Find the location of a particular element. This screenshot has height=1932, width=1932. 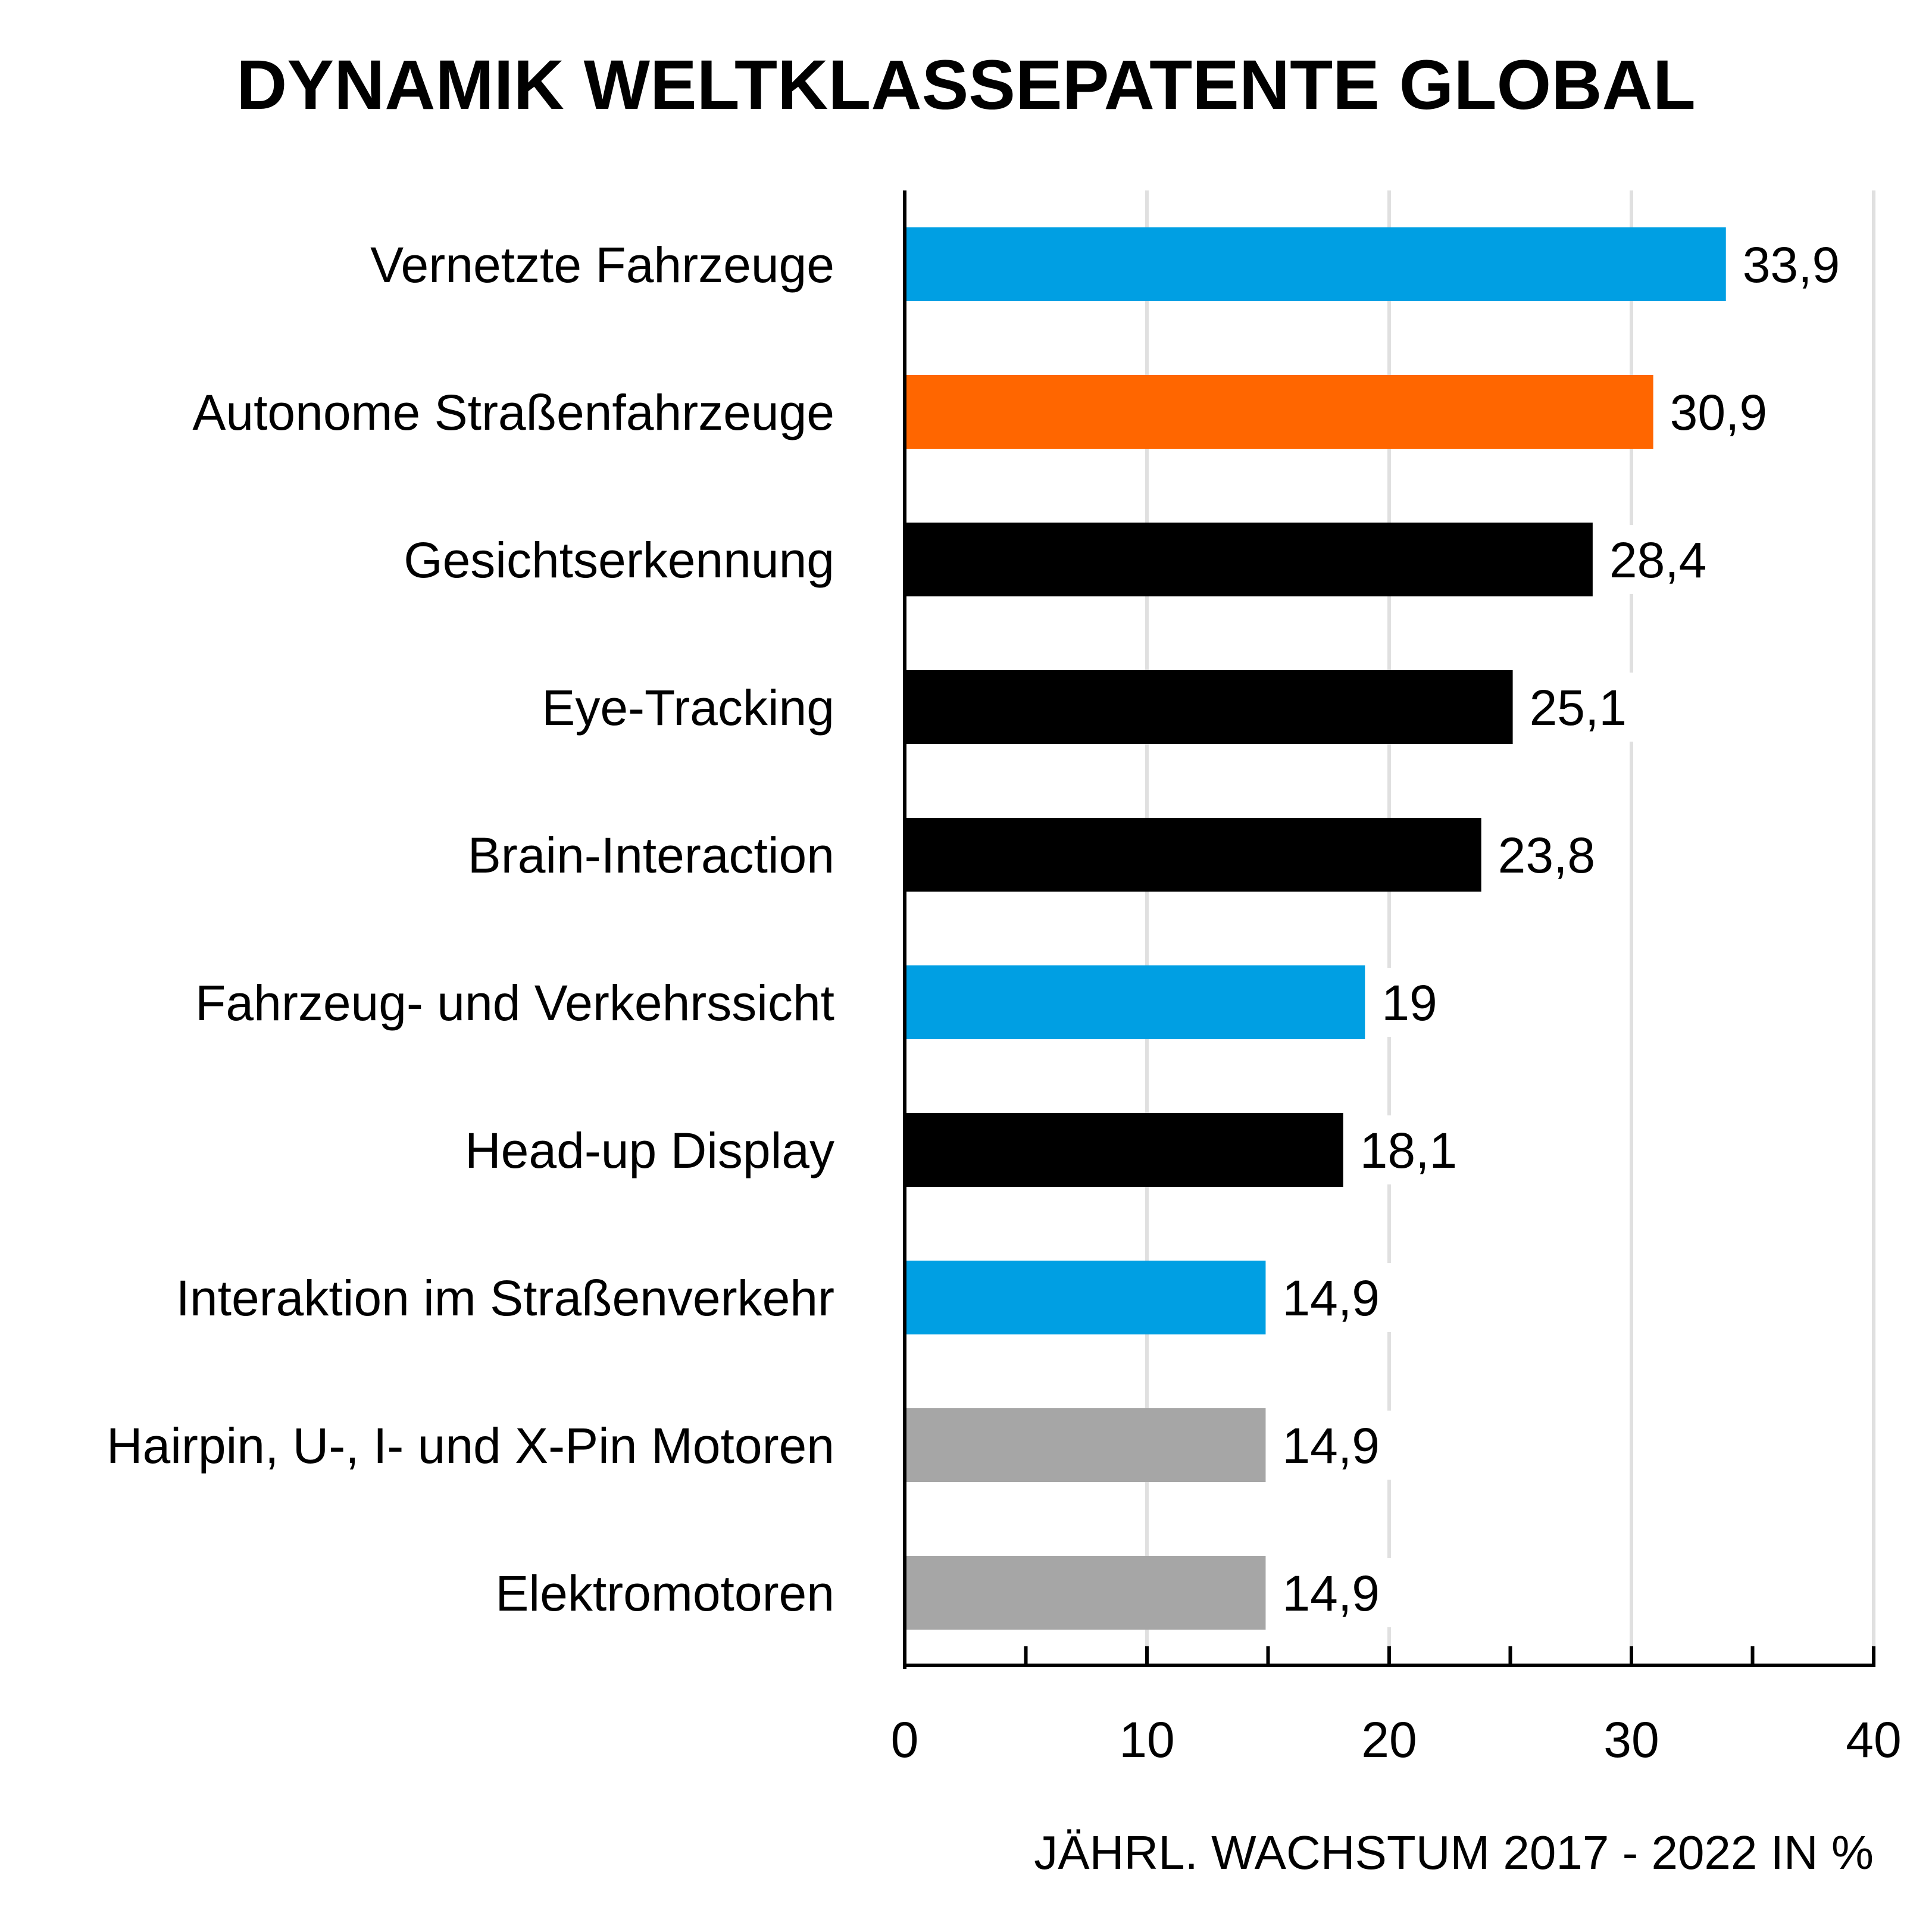

category-label: Fahrzeug- und Verkehrssicht is located at coordinates (514, 1003).